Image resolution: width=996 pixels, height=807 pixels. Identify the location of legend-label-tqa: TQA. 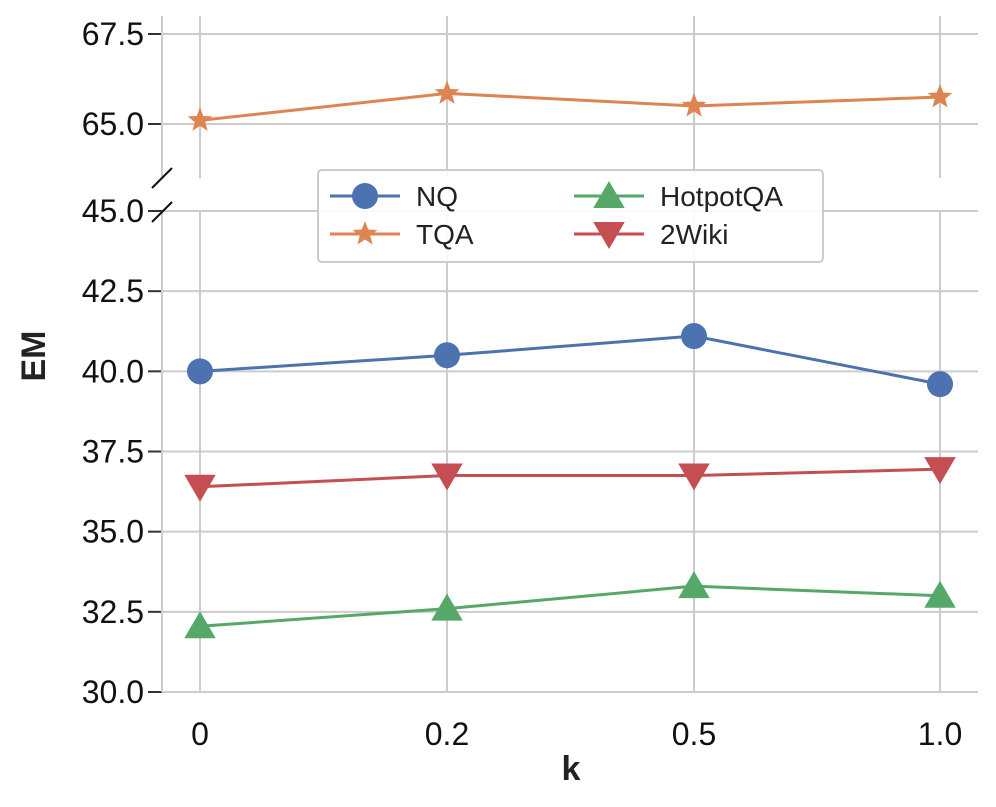
(445, 234).